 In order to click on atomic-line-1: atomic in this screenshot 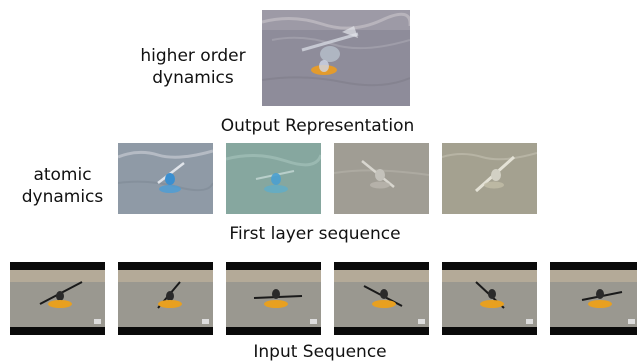, I will do `click(62, 175)`.